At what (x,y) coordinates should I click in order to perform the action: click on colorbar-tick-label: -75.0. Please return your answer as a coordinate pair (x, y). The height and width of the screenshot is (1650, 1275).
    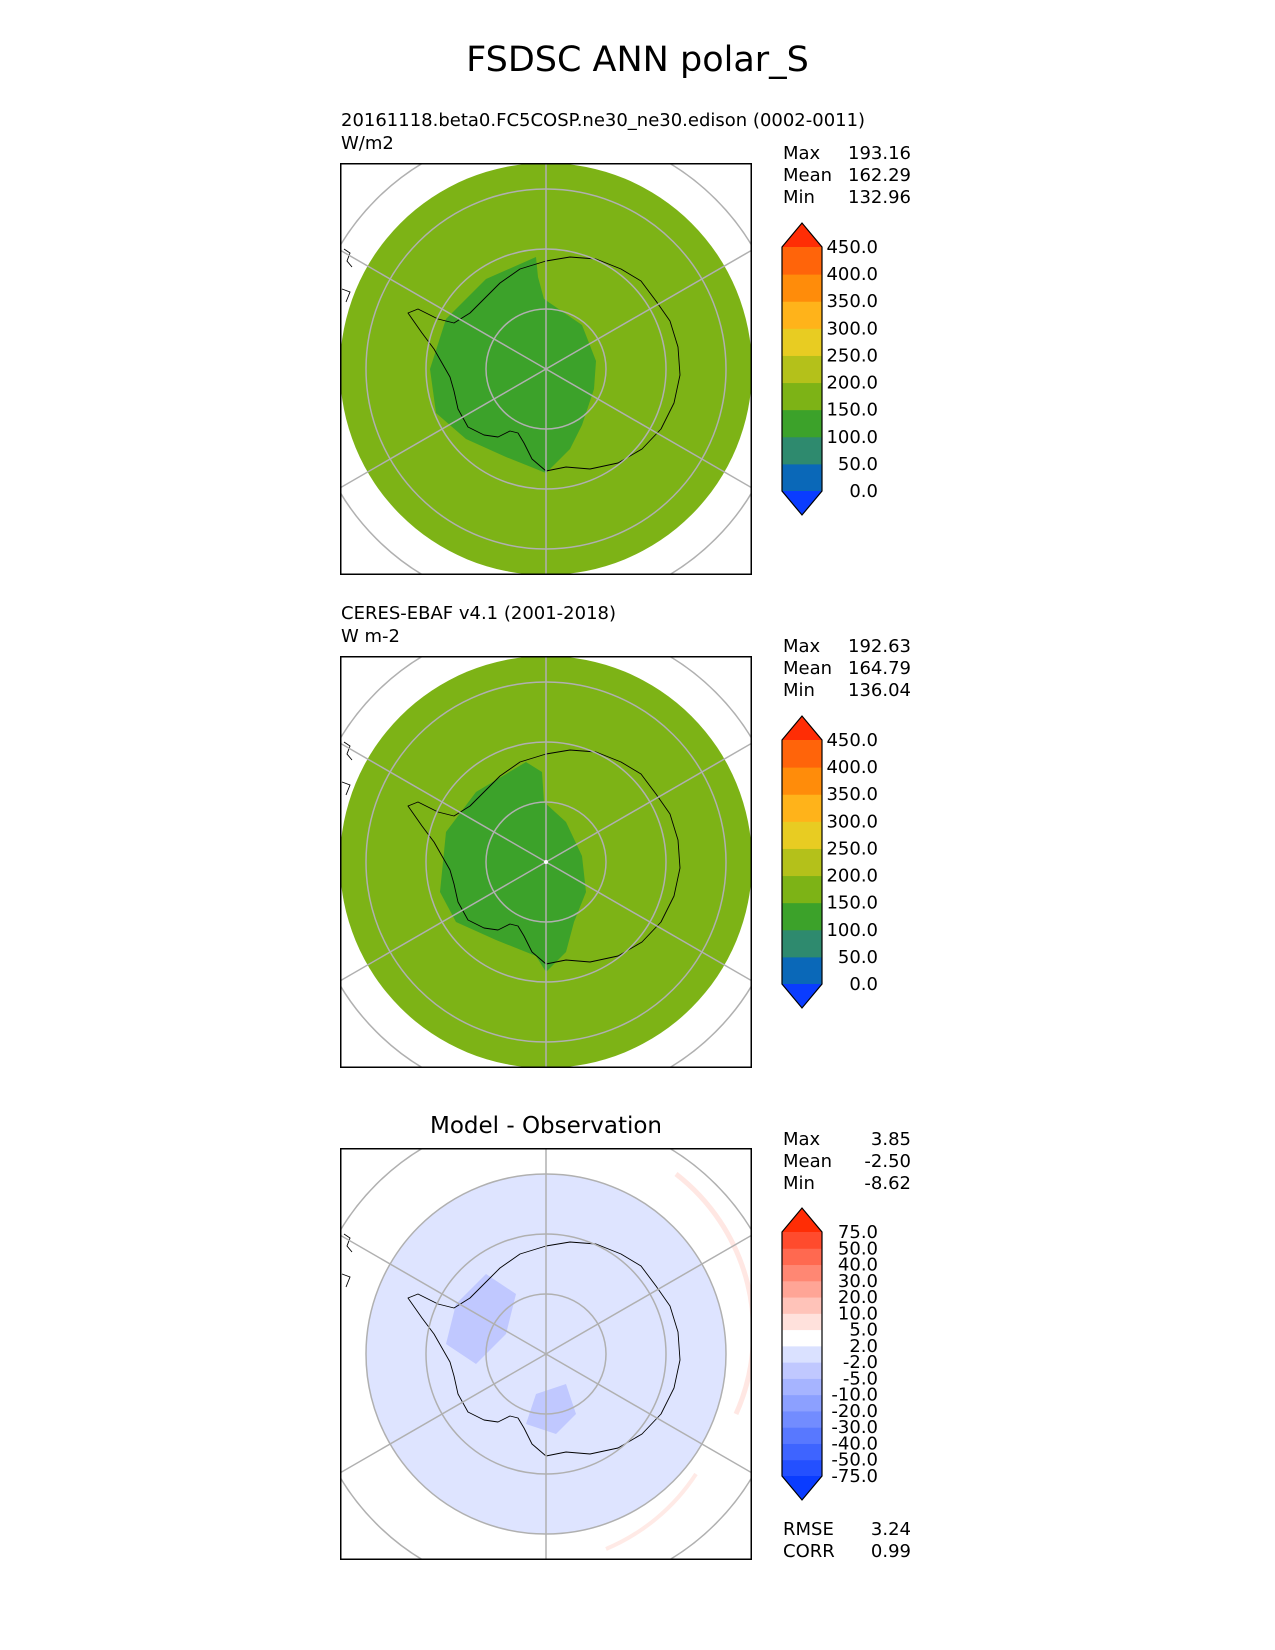
    Looking at the image, I should click on (854, 1476).